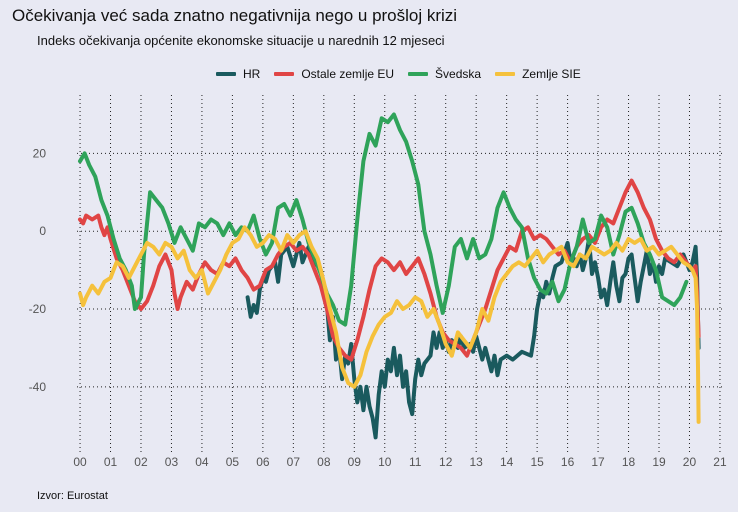 The width and height of the screenshot is (738, 512). I want to click on x-tick-label: 02, so click(141, 462).